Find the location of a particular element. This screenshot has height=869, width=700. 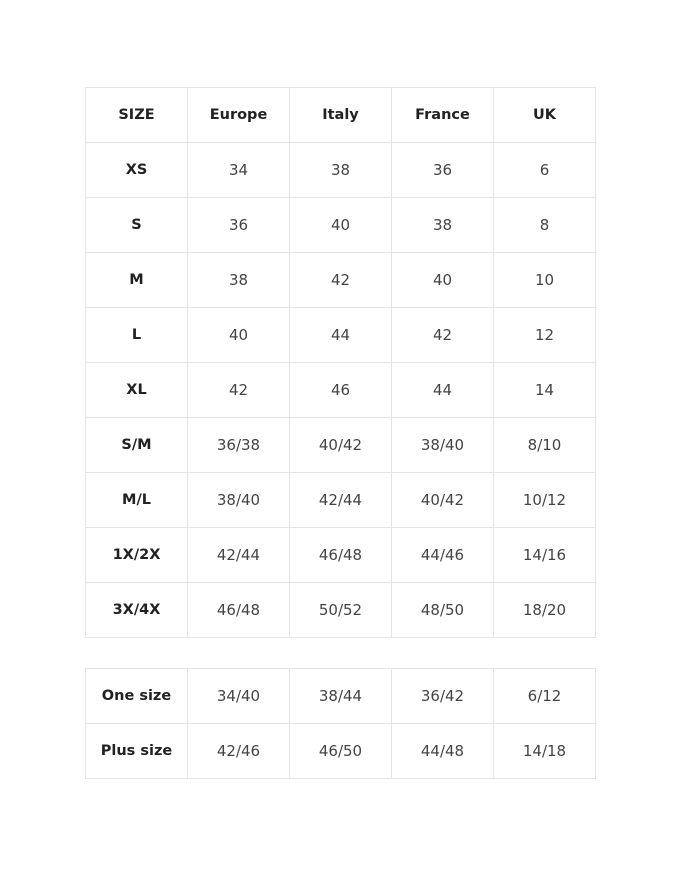

size-value-cell: 44/48 is located at coordinates (442, 751).